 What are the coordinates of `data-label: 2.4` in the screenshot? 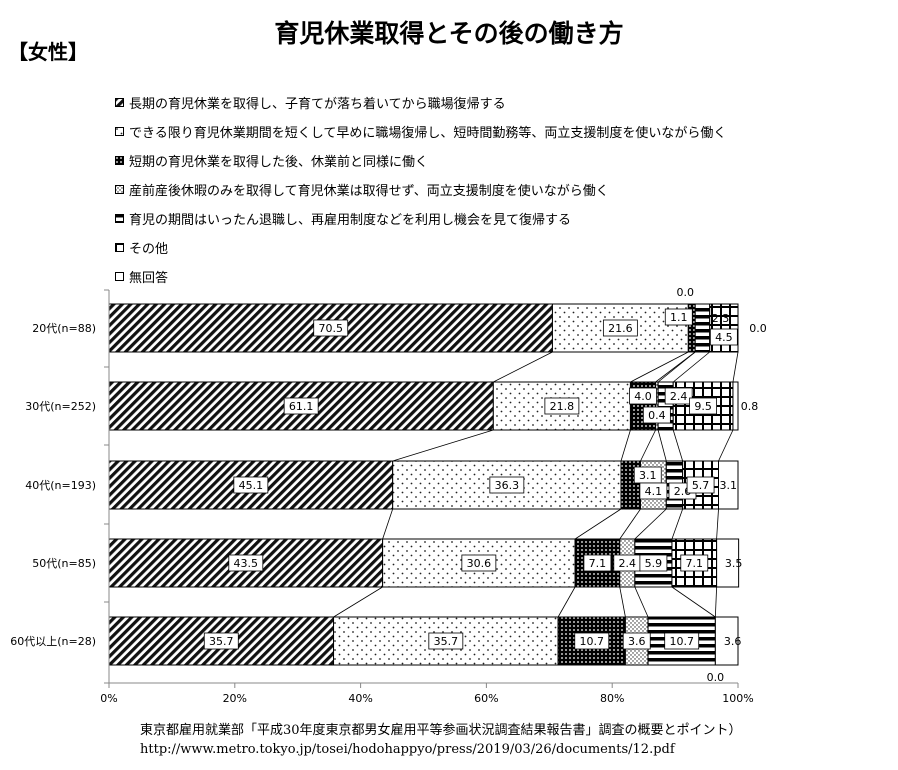 It's located at (628, 563).